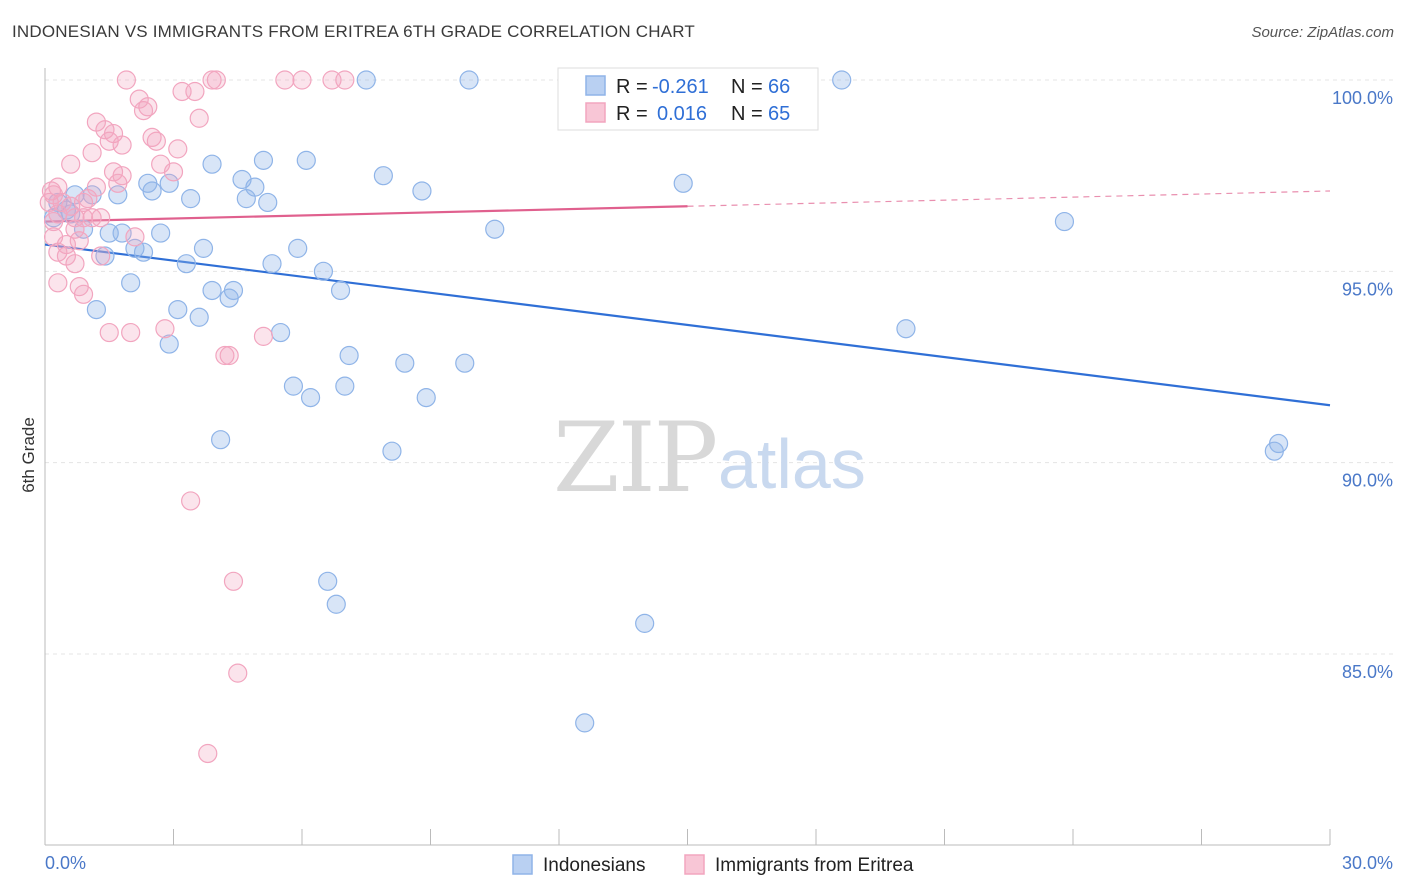  I want to click on eritrea-trend-line, so click(366, 214).